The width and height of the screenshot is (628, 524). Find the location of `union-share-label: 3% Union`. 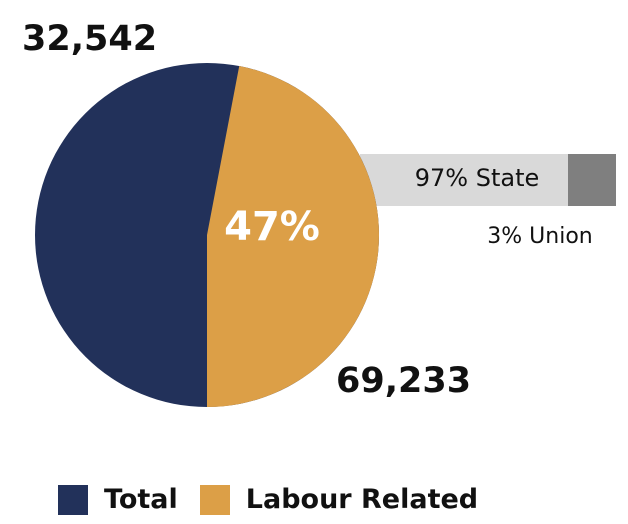

union-share-label: 3% Union is located at coordinates (539, 236).